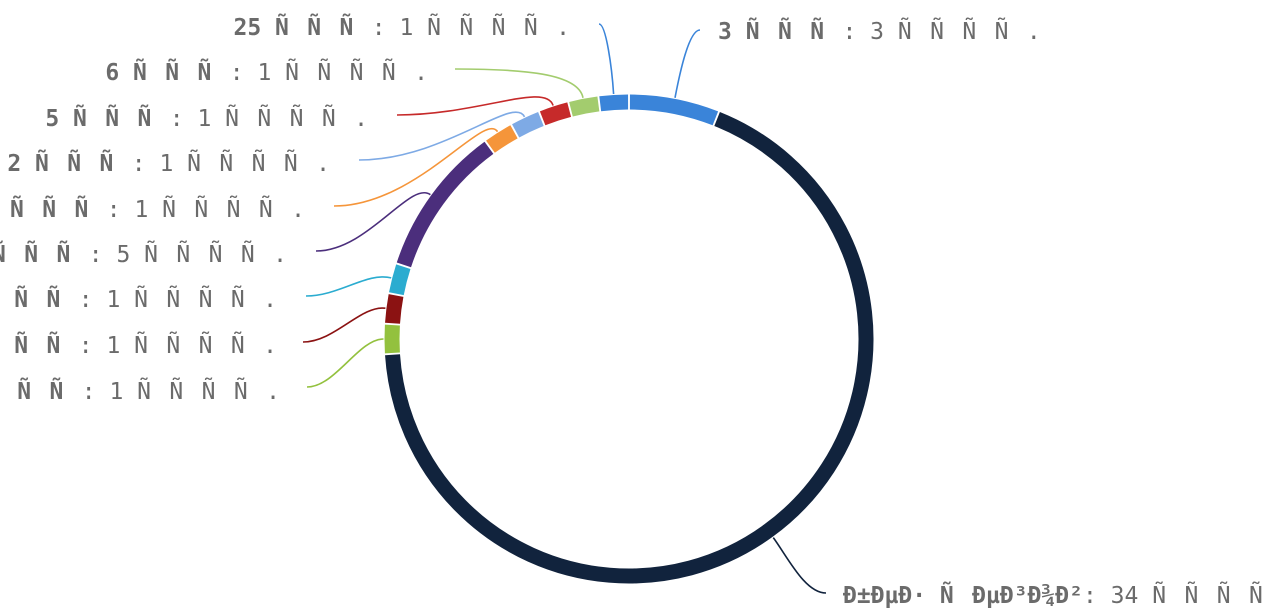 The image size is (1286, 610). What do you see at coordinates (201, 254) in the screenshot?
I see `slice-label-value-5: 5 ÑÑÑÑ.` at bounding box center [201, 254].